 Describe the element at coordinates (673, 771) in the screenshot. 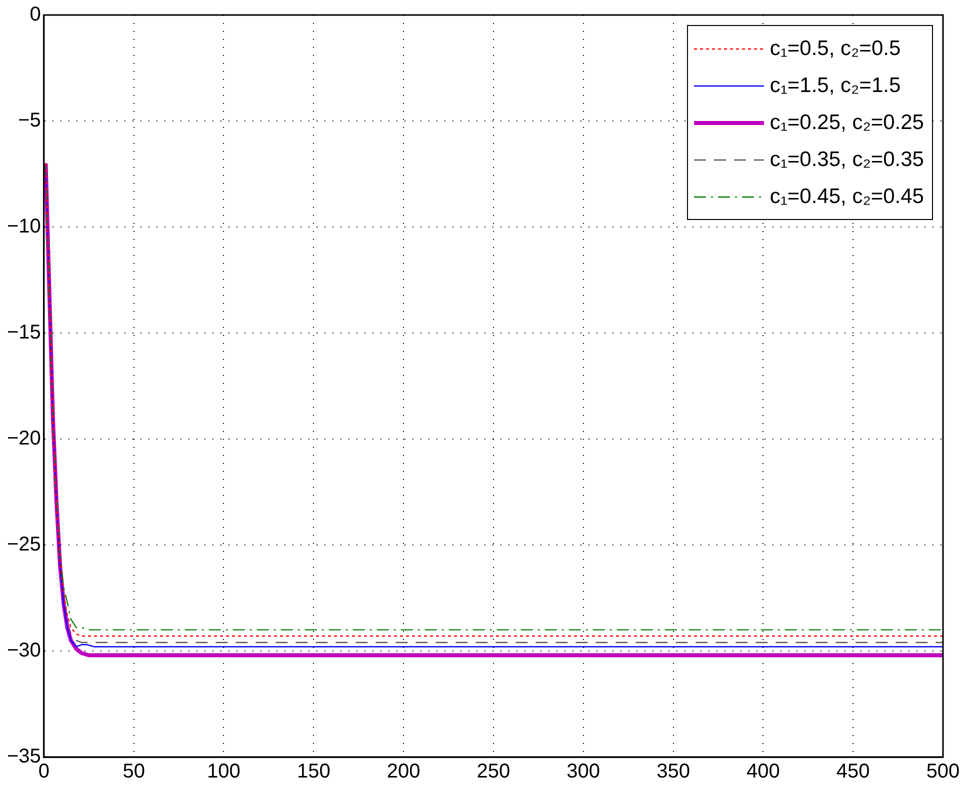

I see `x-tick-label: 350` at that location.